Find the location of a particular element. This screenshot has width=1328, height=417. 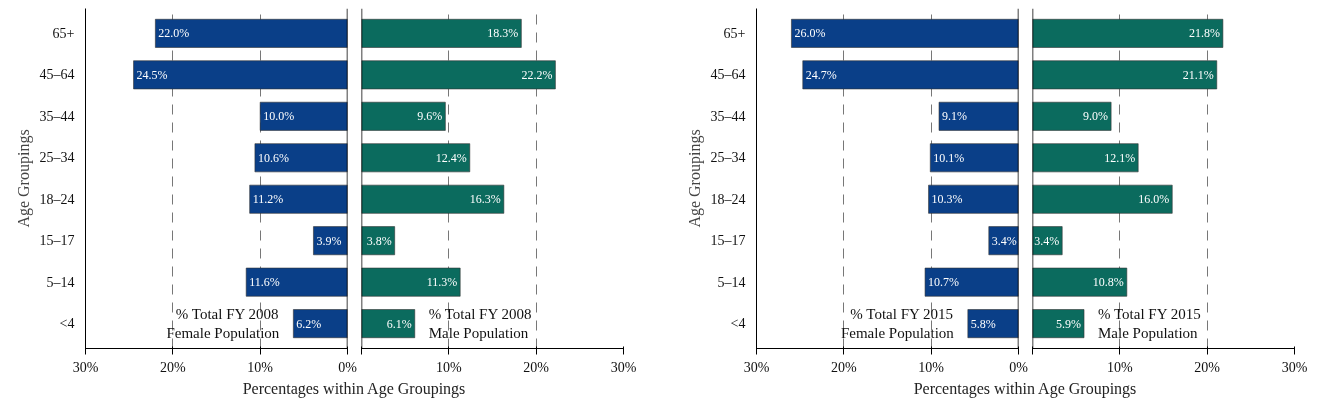

data-label: 26.0% is located at coordinates (810, 33).